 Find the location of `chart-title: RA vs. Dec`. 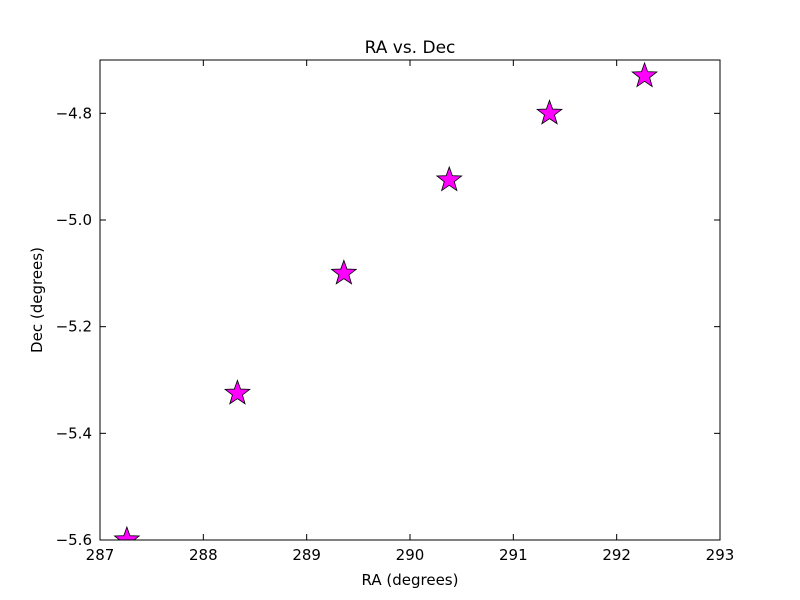

chart-title: RA vs. Dec is located at coordinates (410, 48).